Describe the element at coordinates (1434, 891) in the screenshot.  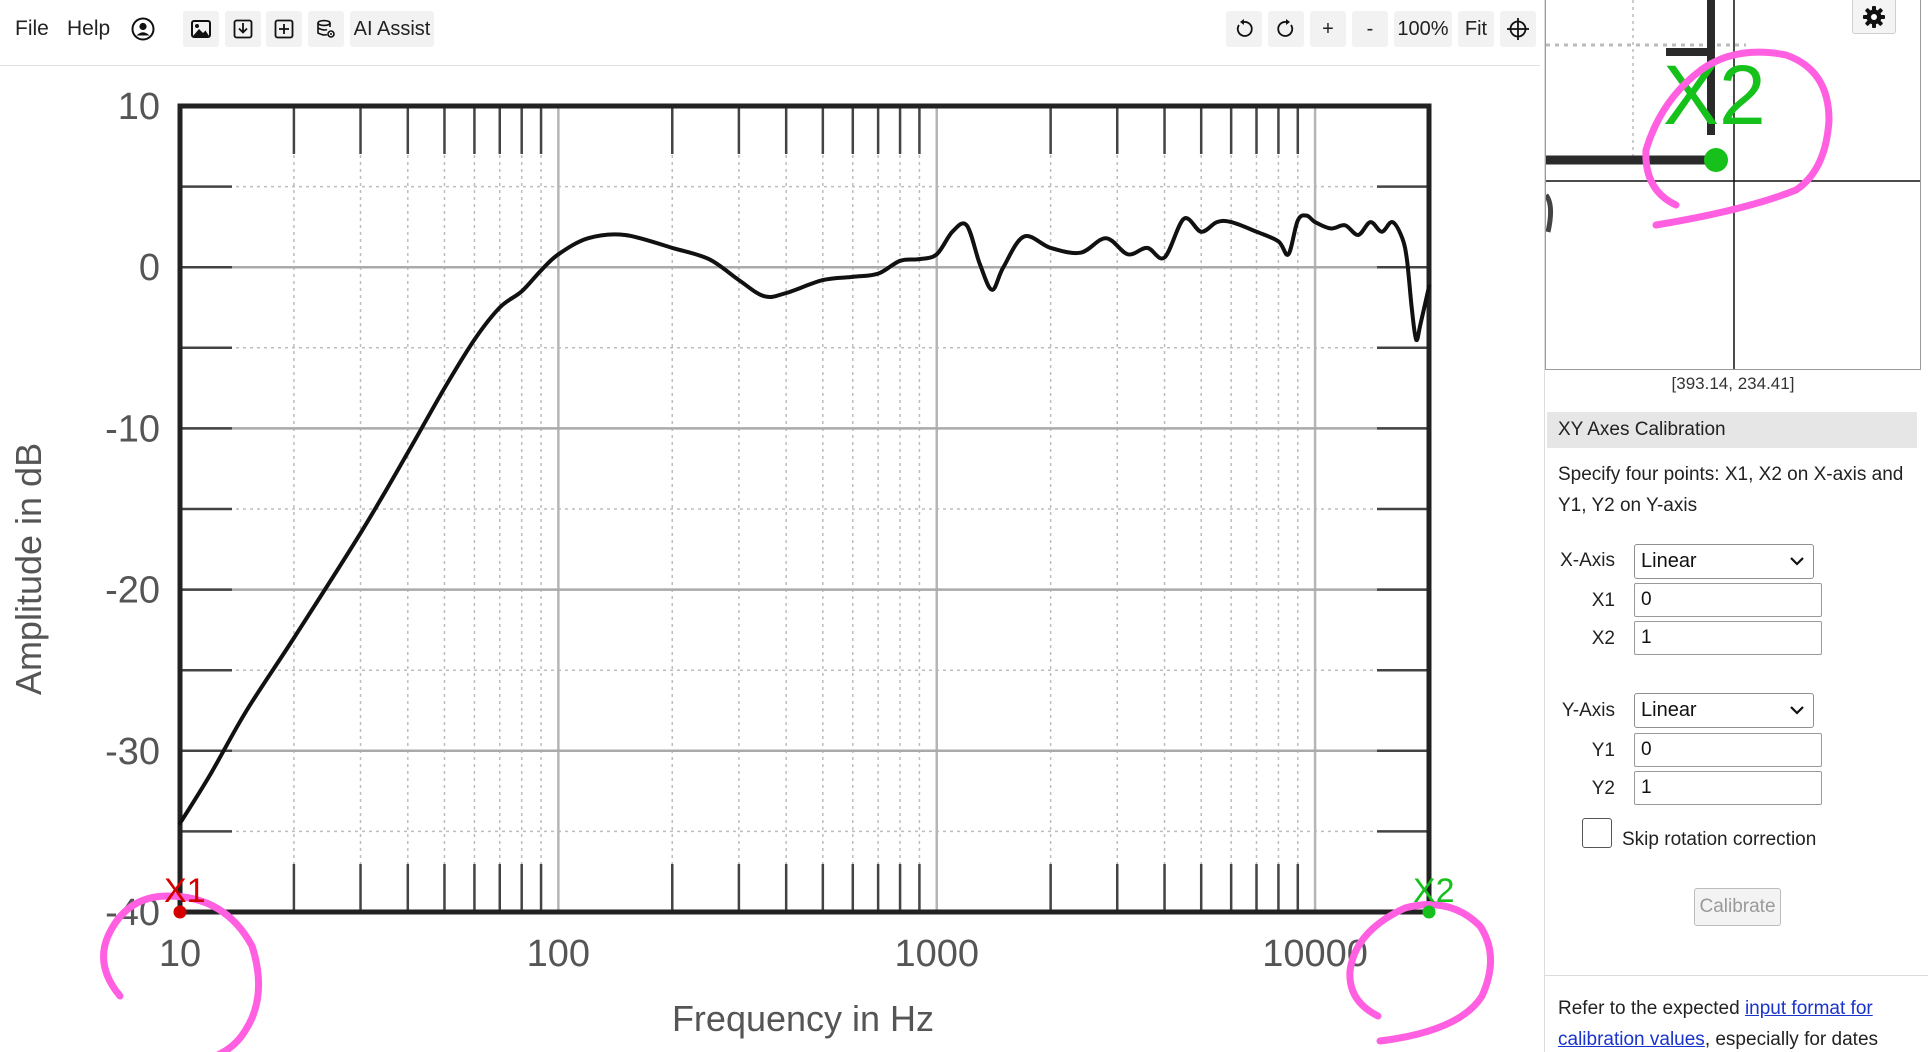
I see `calibration-point-label: X2` at that location.